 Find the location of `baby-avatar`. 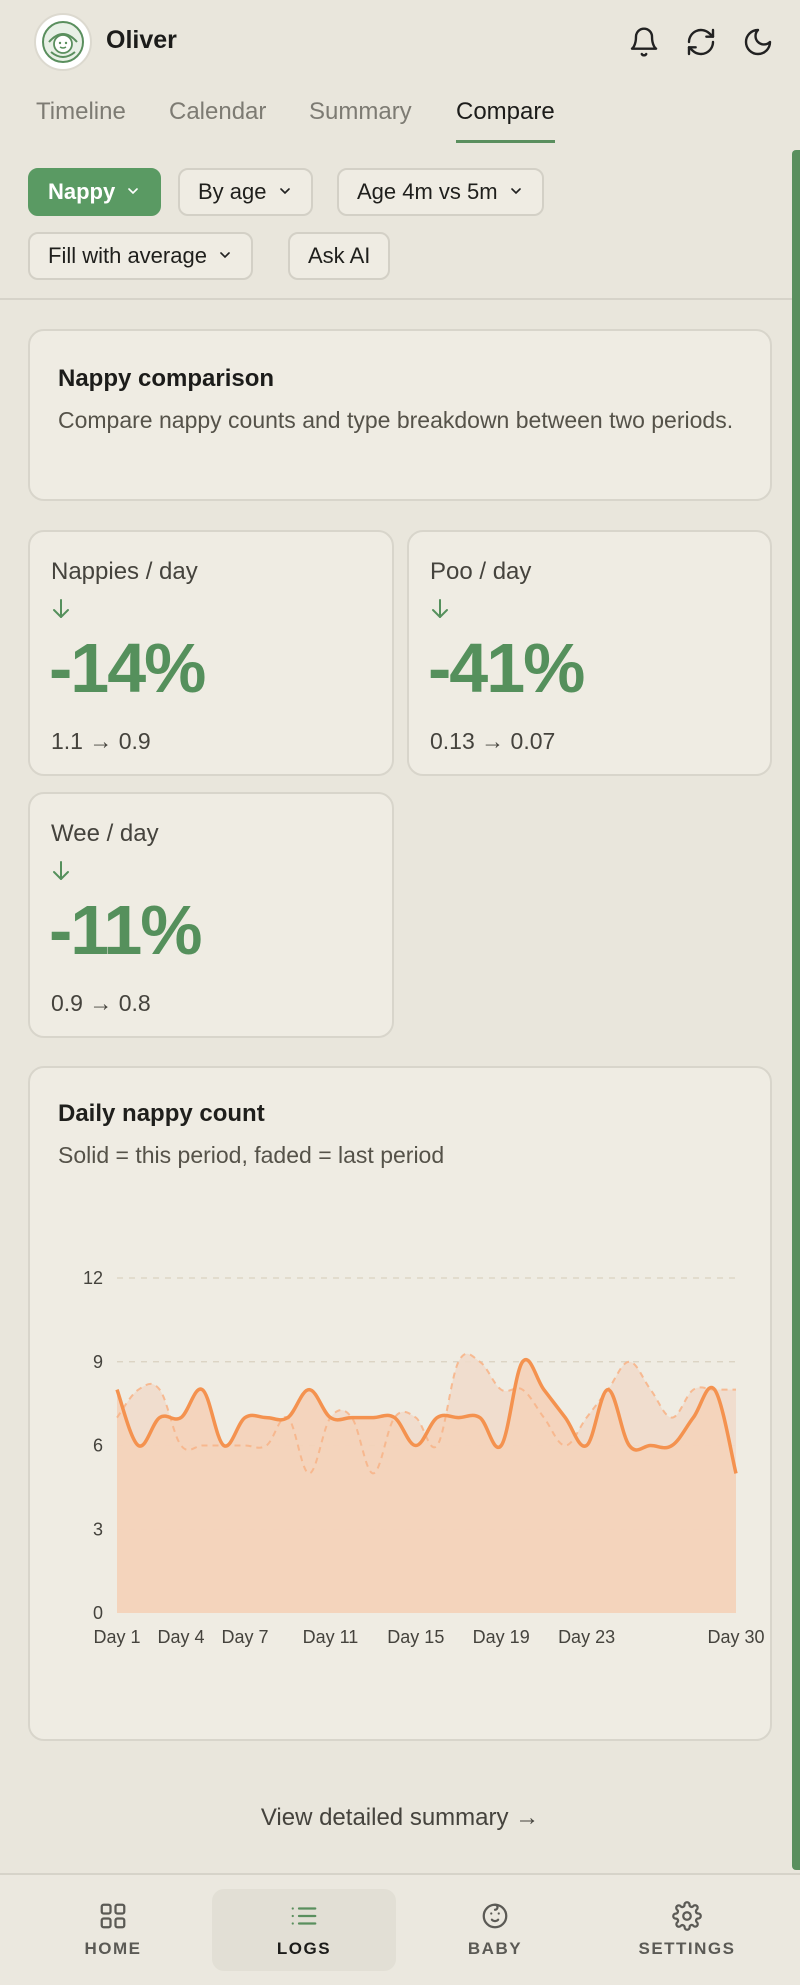

baby-avatar is located at coordinates (63, 42).